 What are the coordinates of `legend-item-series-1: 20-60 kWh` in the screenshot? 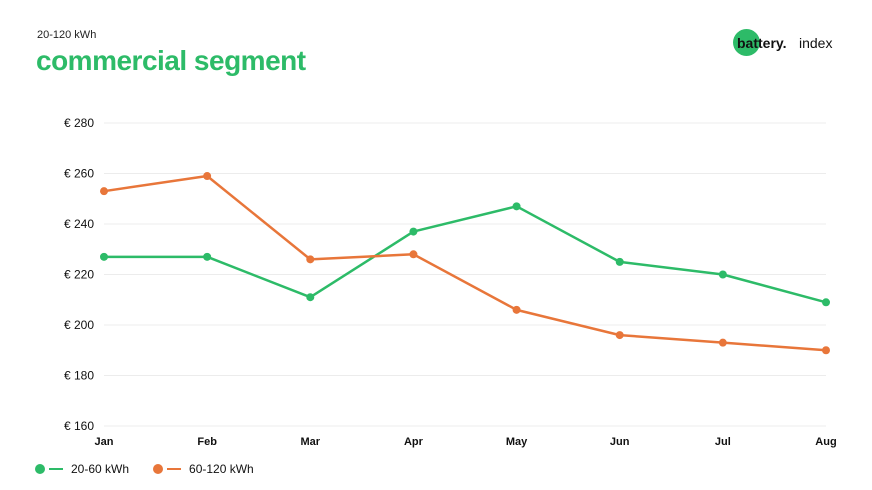 It's located at (82, 469).